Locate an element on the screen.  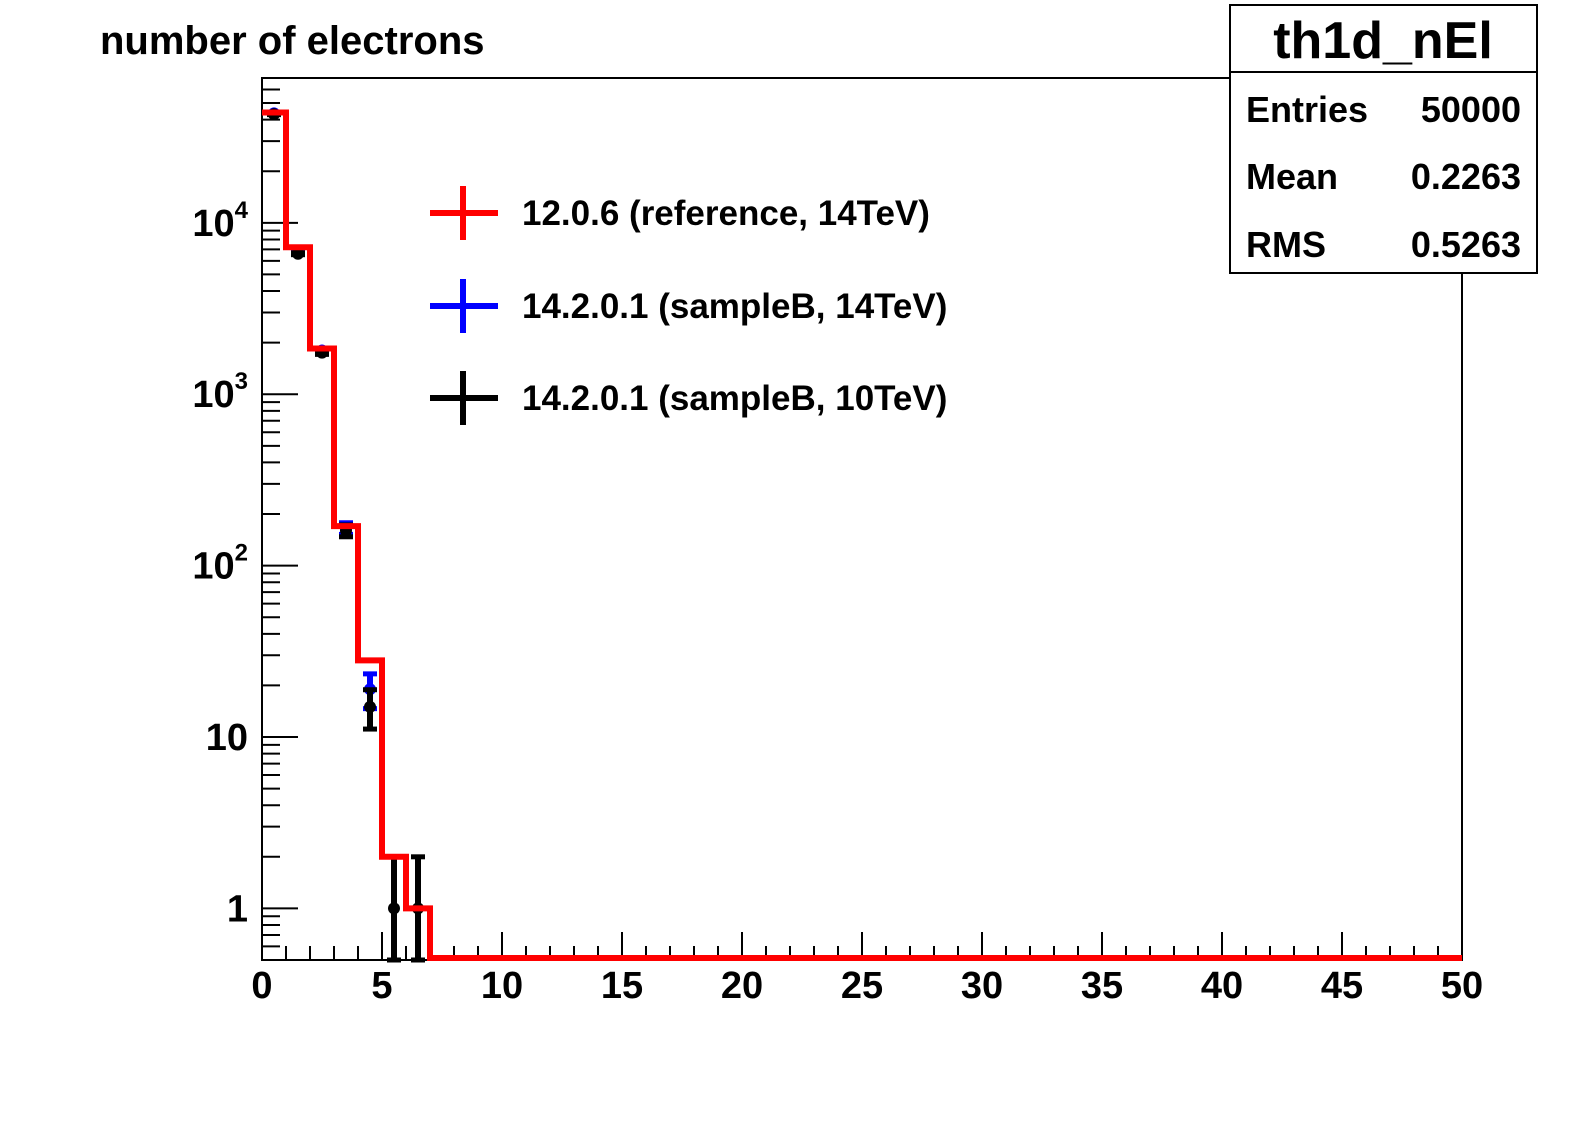
y-tick-label: 10 is located at coordinates (227, 738).